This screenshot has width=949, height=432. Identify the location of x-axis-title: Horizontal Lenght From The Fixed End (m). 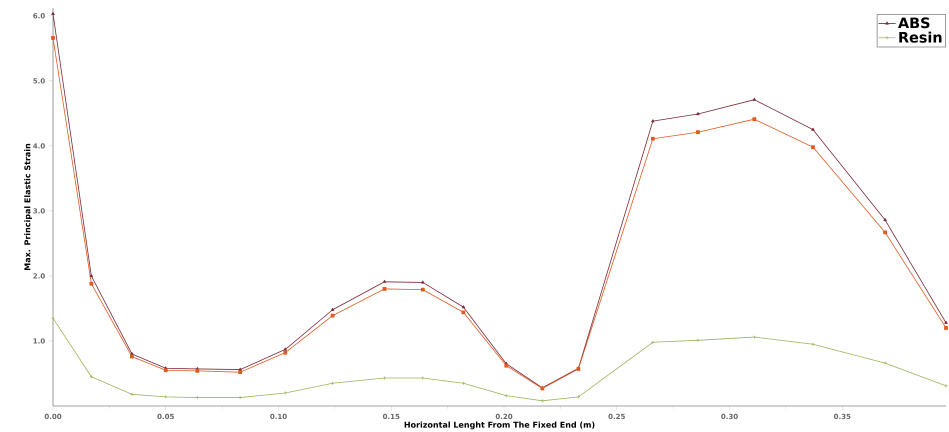
(499, 426).